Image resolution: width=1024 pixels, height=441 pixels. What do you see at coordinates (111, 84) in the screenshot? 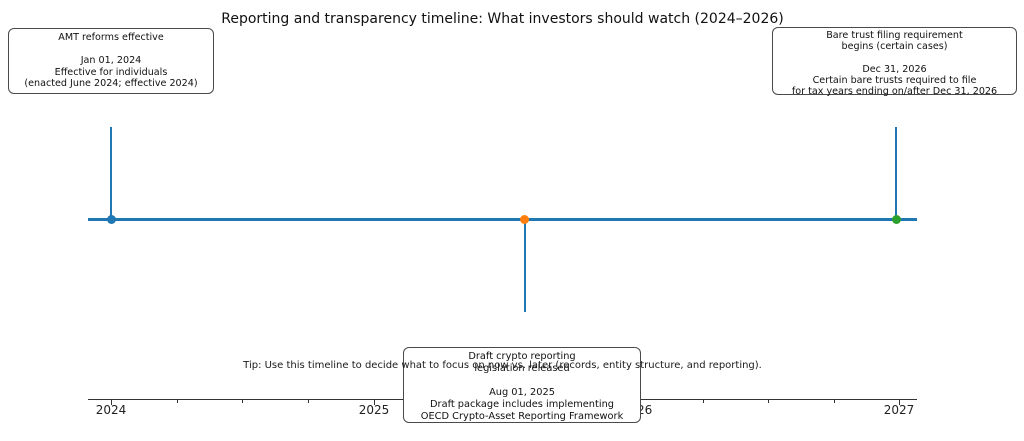
I see `annotation-description: (enacted June 2024; effective 2024)` at bounding box center [111, 84].